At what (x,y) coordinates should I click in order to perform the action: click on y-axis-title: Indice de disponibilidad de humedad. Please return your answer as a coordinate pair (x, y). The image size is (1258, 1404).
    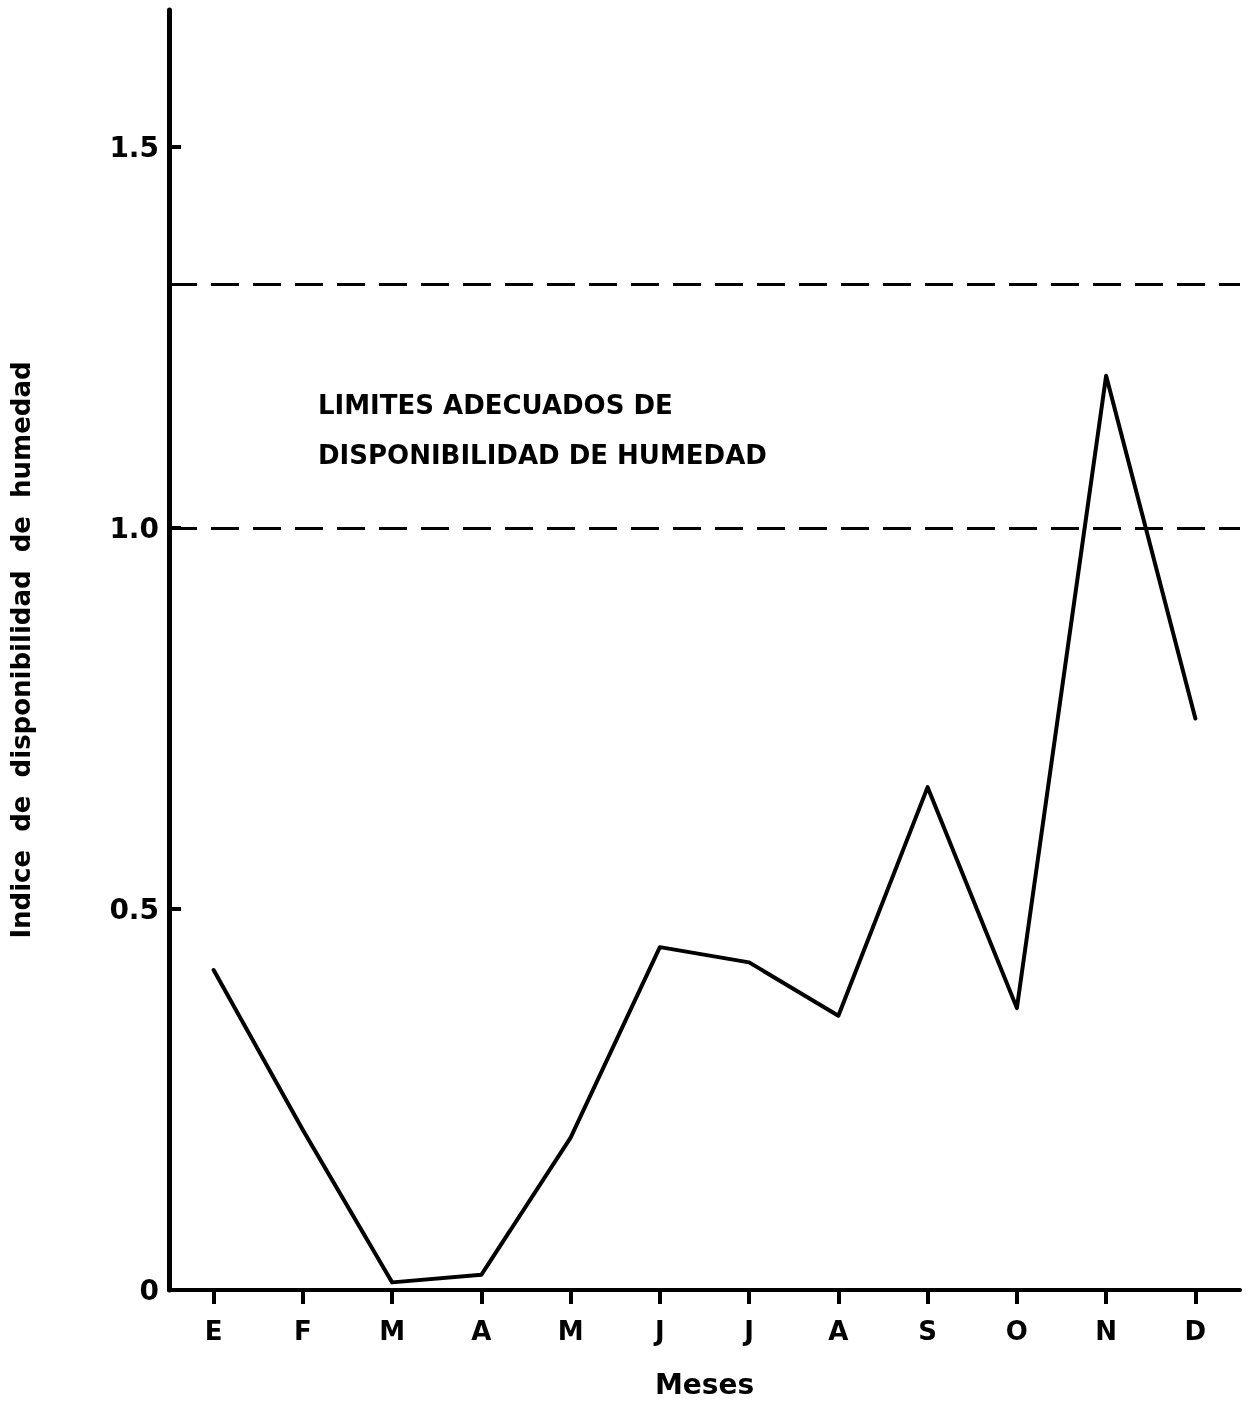
    Looking at the image, I should click on (21, 650).